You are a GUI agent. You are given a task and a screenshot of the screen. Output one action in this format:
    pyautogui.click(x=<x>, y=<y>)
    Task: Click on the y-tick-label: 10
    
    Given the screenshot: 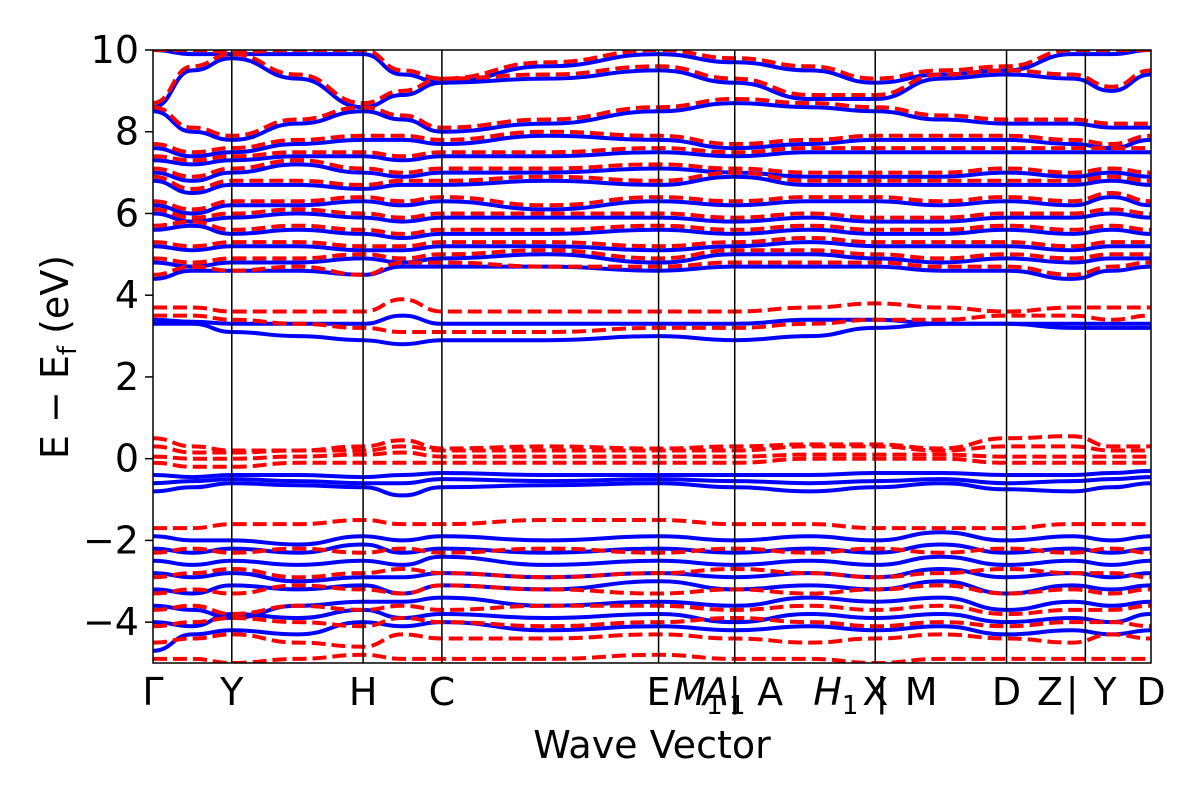 What is the action you would take?
    pyautogui.click(x=115, y=50)
    